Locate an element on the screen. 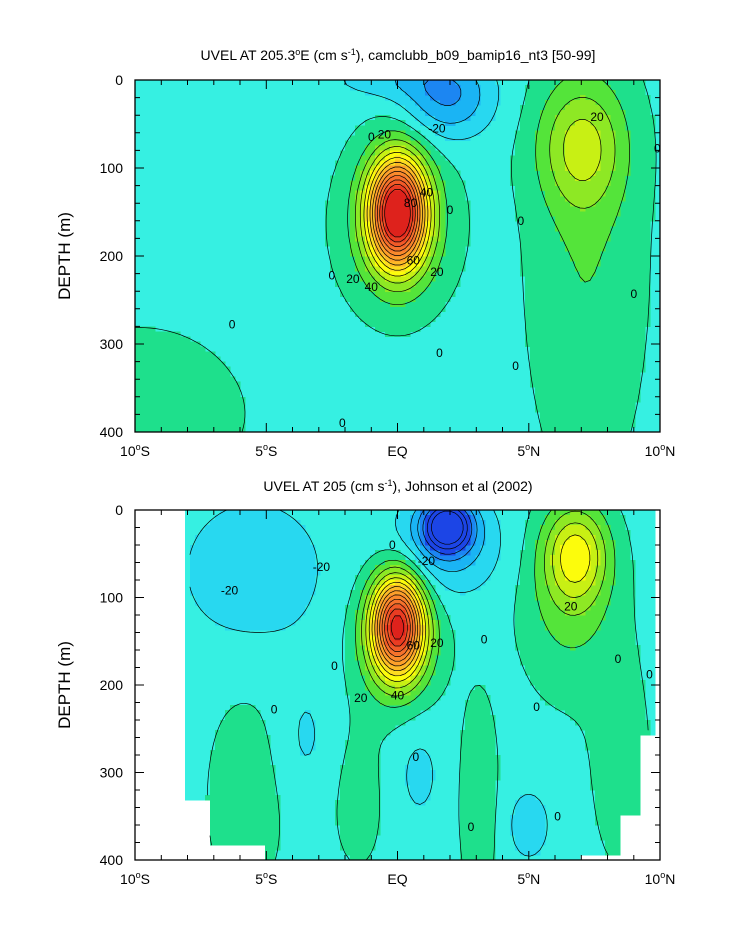 The image size is (733, 945). x-axis: 10oS 5oS EQ 5oN 10oN is located at coordinates (397, 878).